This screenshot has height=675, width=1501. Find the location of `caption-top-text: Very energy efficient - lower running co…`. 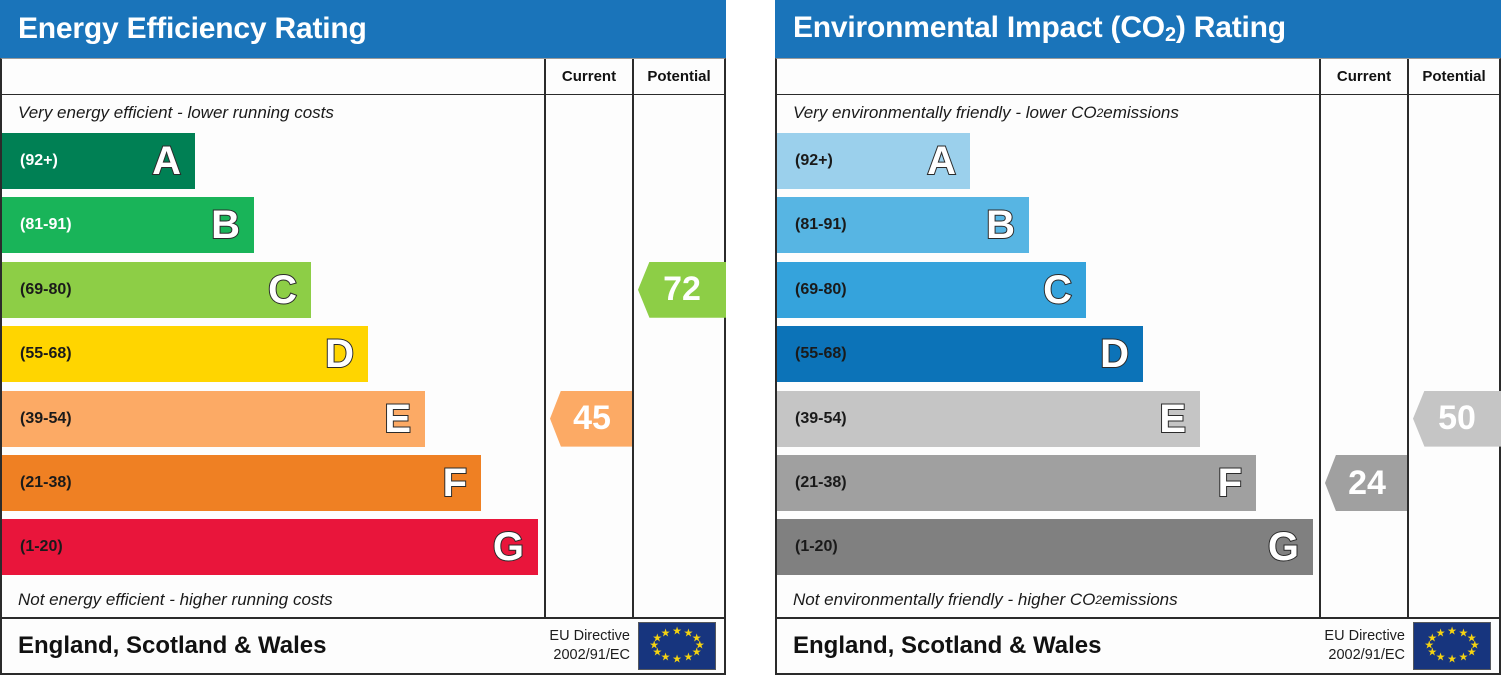

caption-top-text: Very energy efficient - lower running co… is located at coordinates (176, 112).